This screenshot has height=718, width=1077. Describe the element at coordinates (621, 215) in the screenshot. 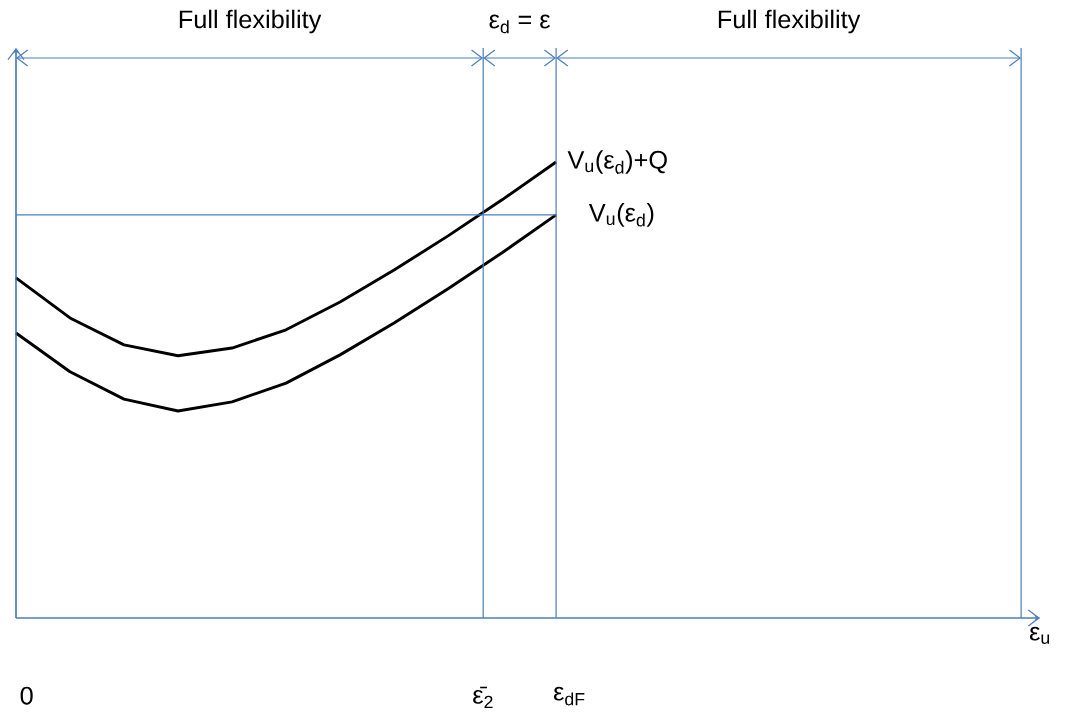

I see `series-label: V$_{u}$(ε$_{d}$)` at that location.